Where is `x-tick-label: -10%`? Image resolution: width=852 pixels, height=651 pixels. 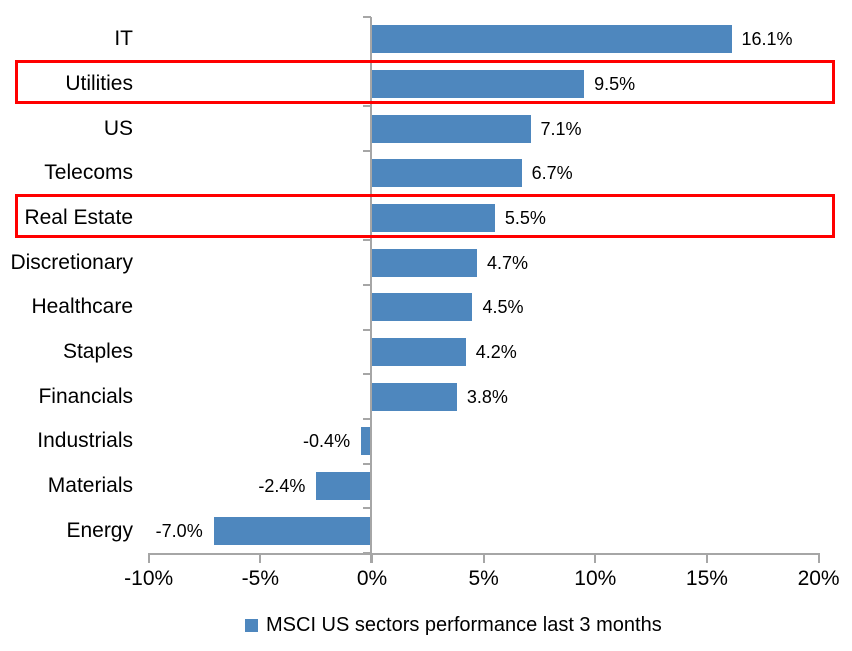
x-tick-label: -10% is located at coordinates (149, 578).